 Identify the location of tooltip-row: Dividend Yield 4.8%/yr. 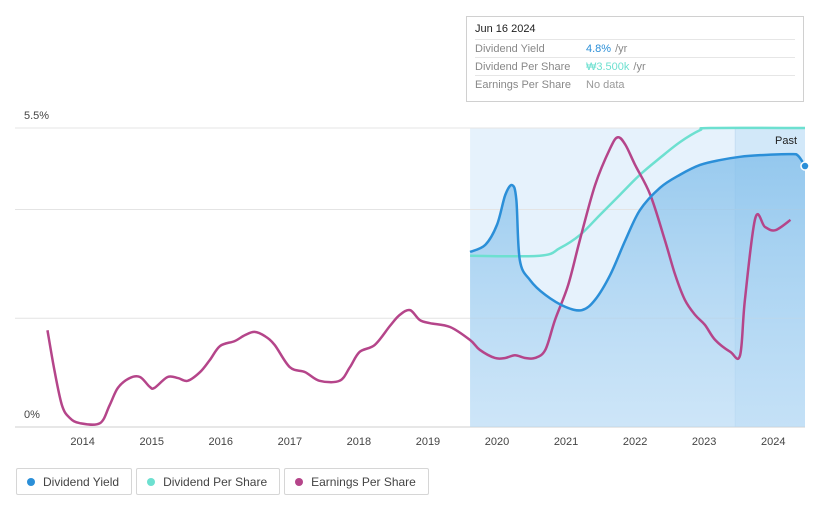
(635, 48).